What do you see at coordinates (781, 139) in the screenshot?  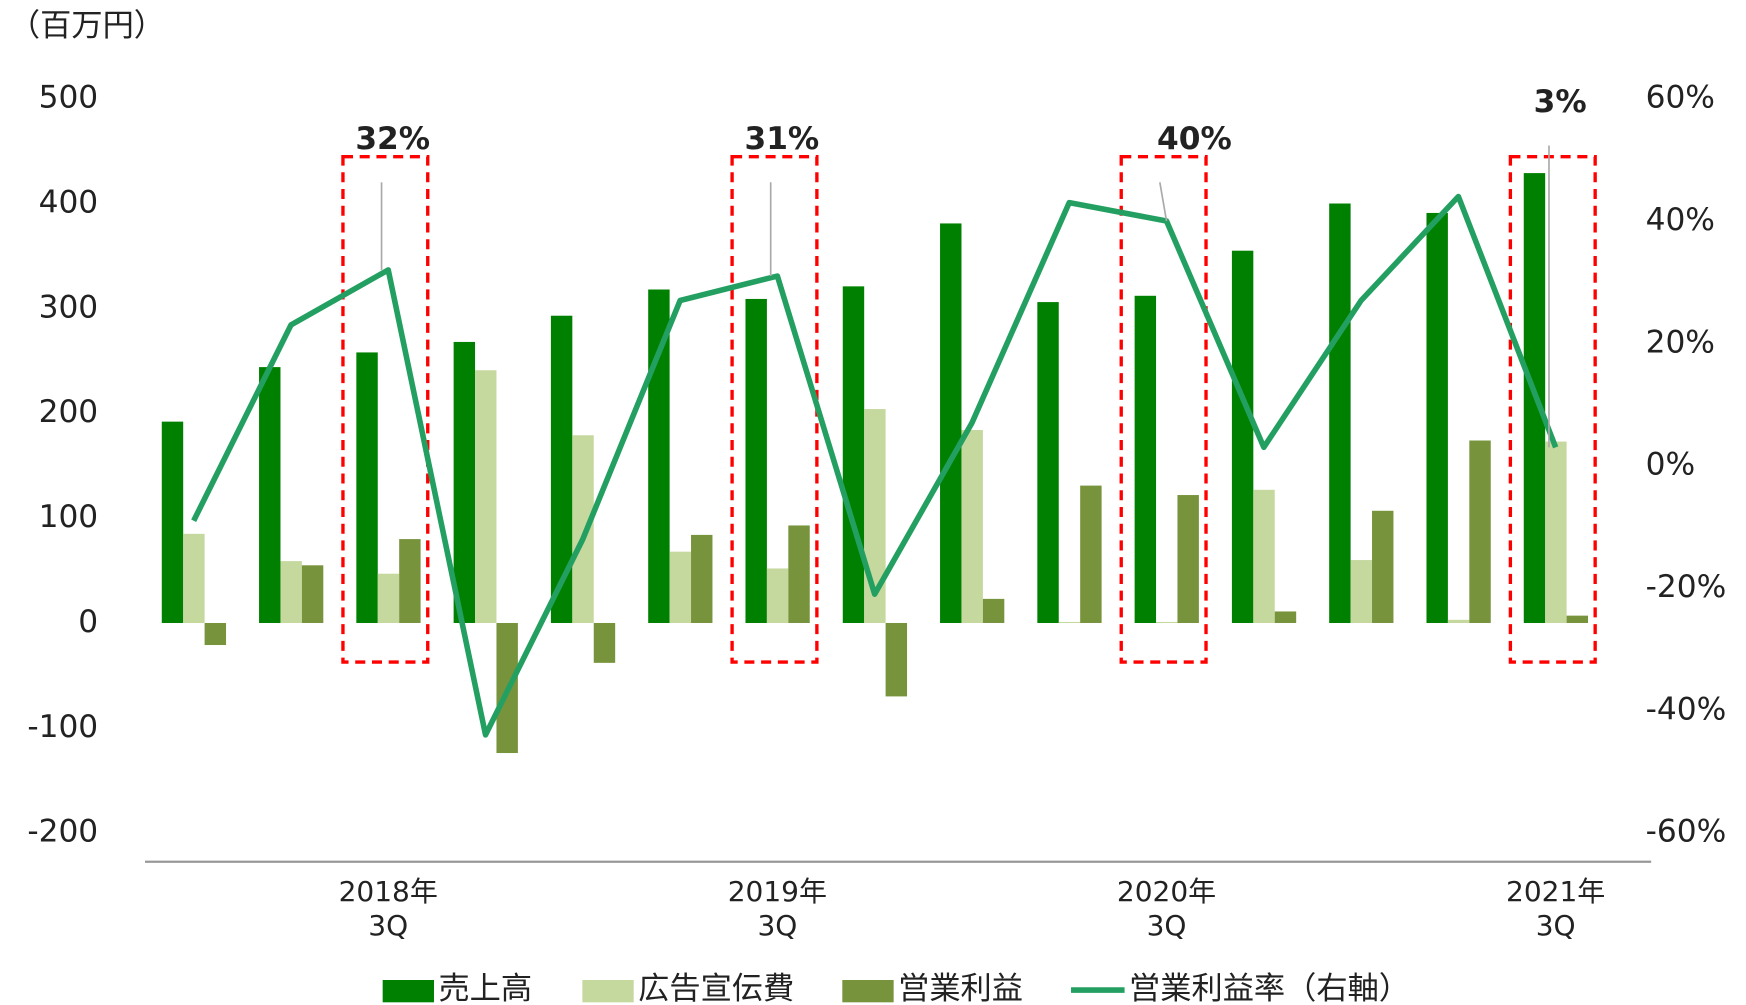 I see `data-label: 31%` at bounding box center [781, 139].